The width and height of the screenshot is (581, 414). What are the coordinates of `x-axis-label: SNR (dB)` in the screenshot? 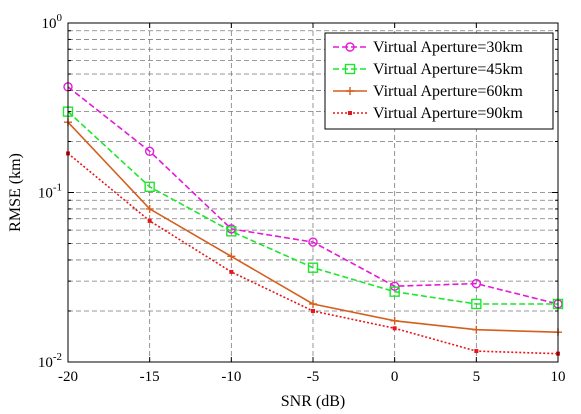 It's located at (313, 401).